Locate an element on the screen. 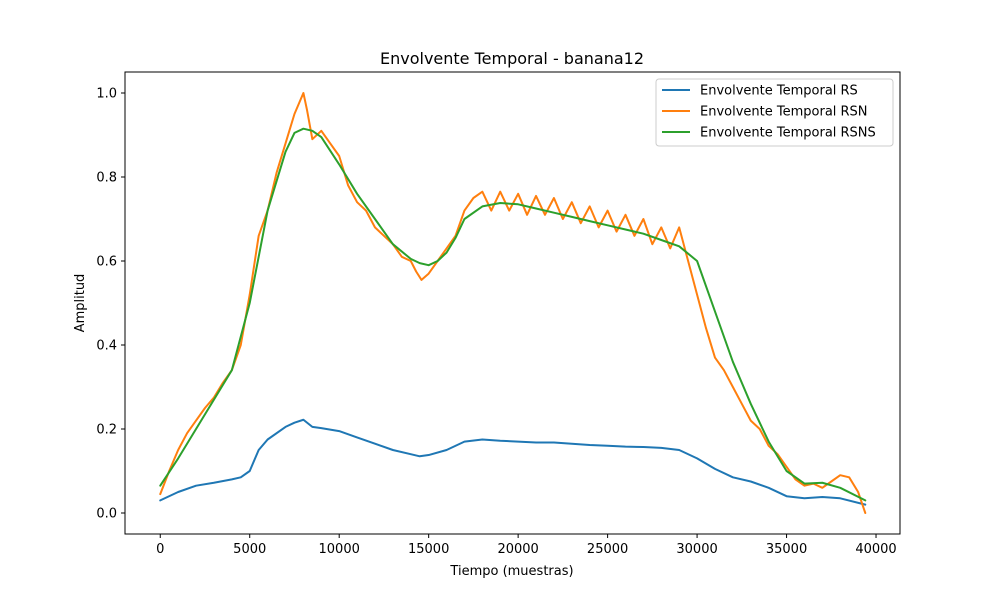 The image size is (1000, 600). x-tick-label: 35000 is located at coordinates (786, 549).